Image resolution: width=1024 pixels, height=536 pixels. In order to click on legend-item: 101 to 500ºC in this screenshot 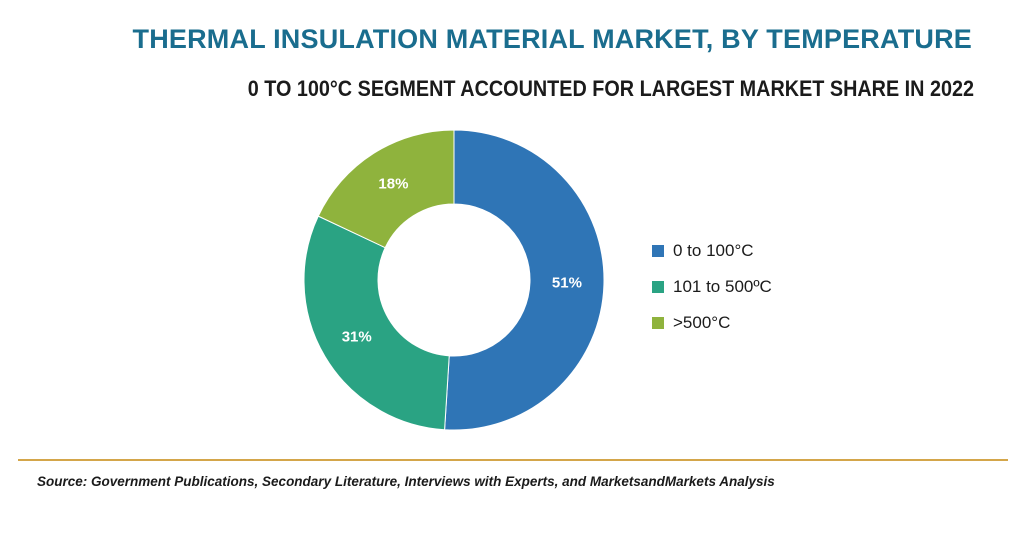, I will do `click(712, 287)`.